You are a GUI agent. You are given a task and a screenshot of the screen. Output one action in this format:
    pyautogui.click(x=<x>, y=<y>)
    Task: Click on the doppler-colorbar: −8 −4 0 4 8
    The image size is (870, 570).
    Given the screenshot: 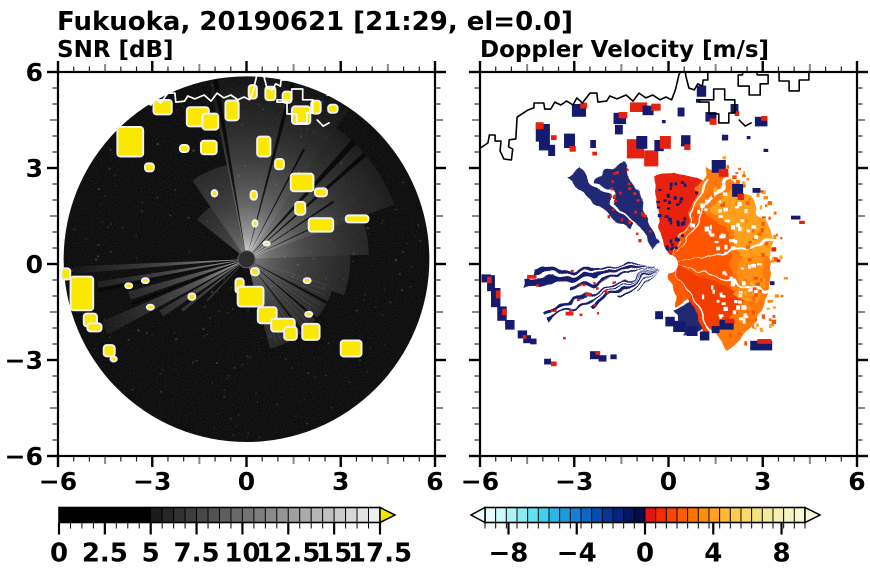 What is the action you would take?
    pyautogui.click(x=645, y=537)
    